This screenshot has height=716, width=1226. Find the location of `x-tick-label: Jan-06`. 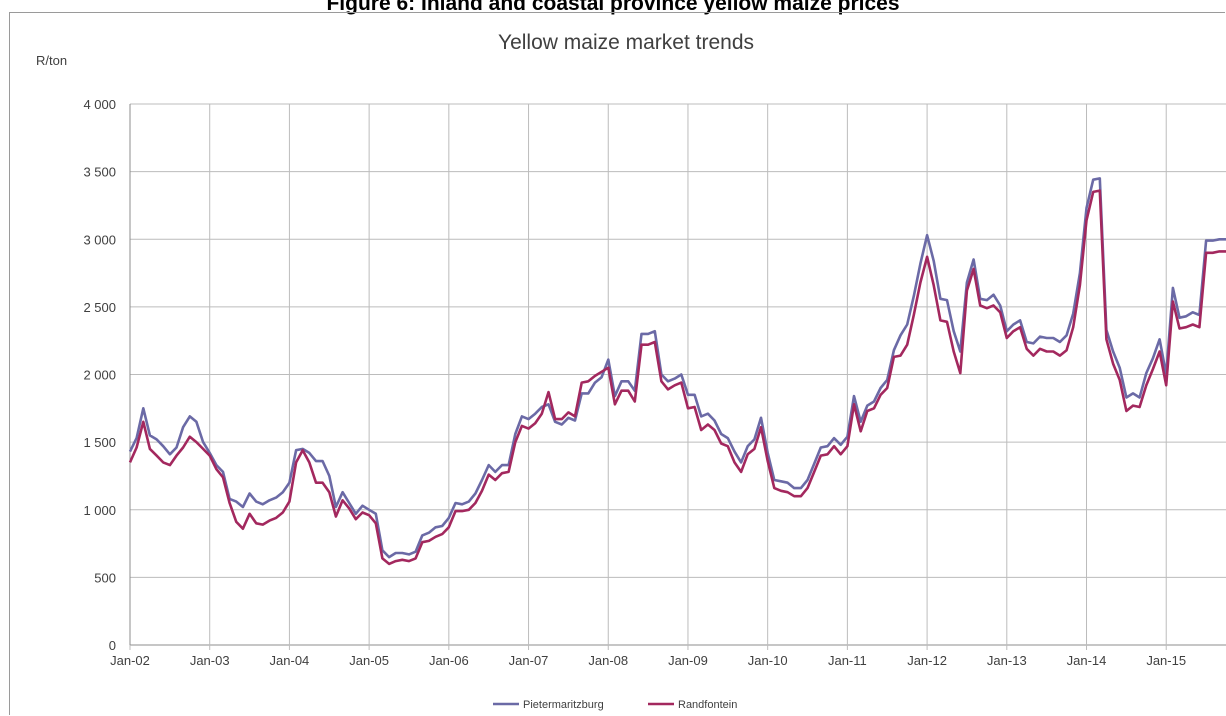

x-tick-label: Jan-06 is located at coordinates (449, 660).